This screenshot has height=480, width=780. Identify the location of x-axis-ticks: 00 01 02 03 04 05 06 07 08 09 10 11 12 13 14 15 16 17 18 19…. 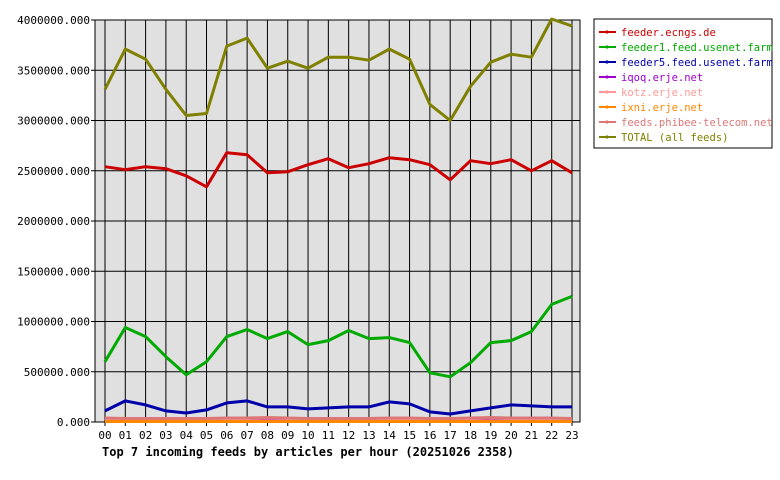
(338, 432).